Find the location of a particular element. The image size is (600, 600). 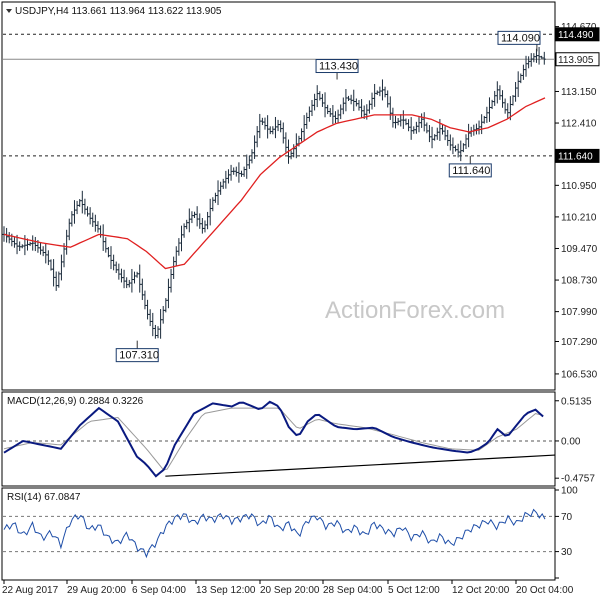

macd-tick-label: 0.5135 is located at coordinates (576, 401).